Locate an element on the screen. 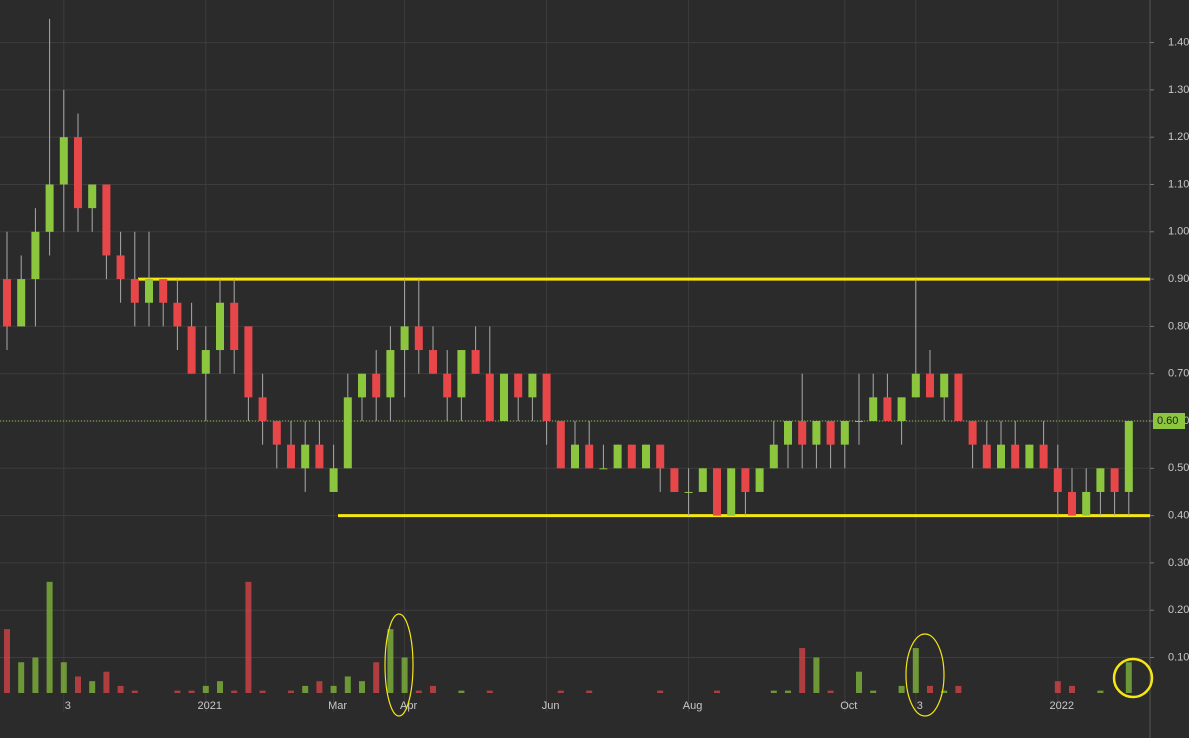 This screenshot has height=738, width=1189. x-tick-label: Apr is located at coordinates (408, 706).